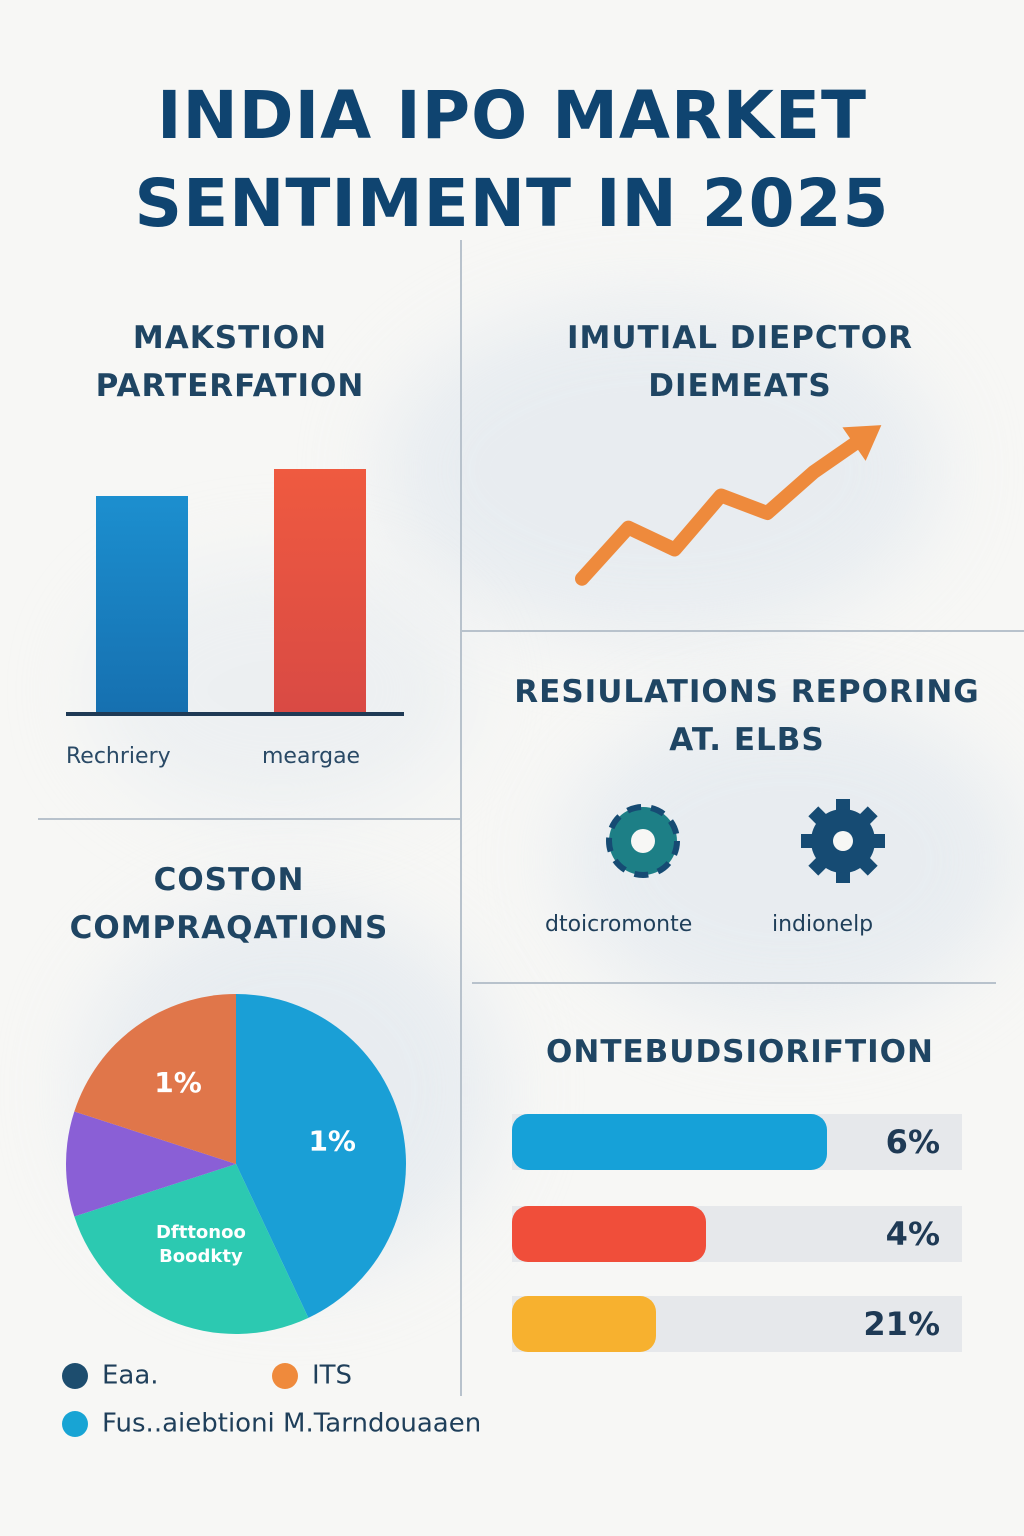  I want to click on bar-category-label: Rechriery, so click(118, 756).